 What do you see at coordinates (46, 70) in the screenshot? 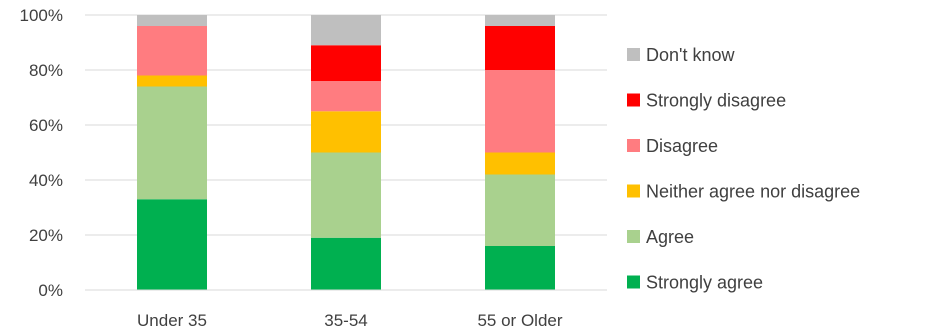
I see `y-tick-label: 80%` at bounding box center [46, 70].